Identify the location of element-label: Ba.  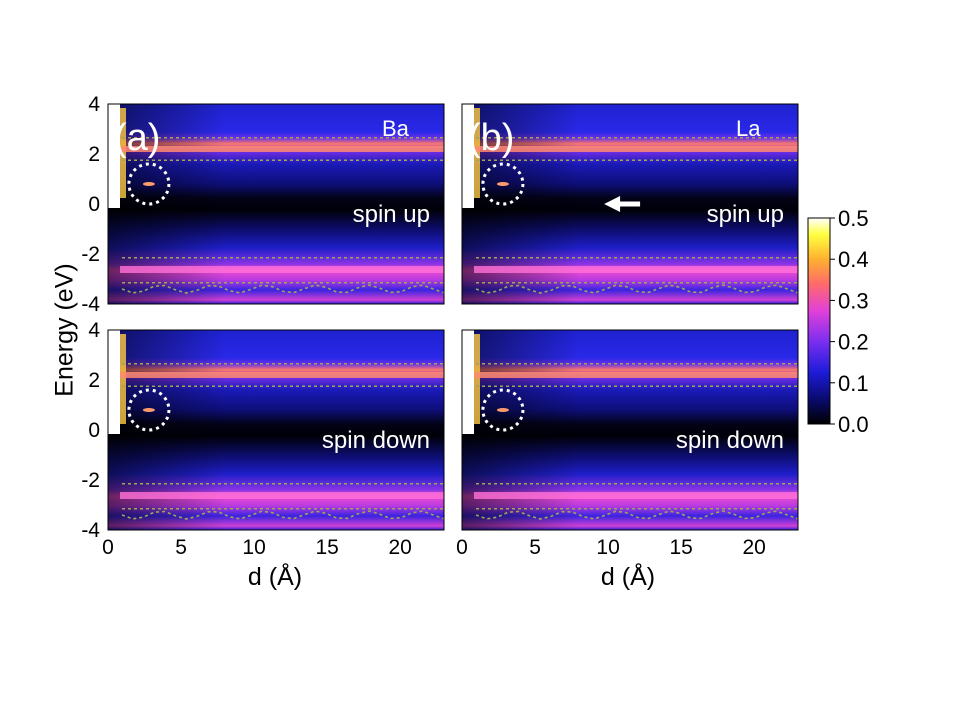
(396, 128).